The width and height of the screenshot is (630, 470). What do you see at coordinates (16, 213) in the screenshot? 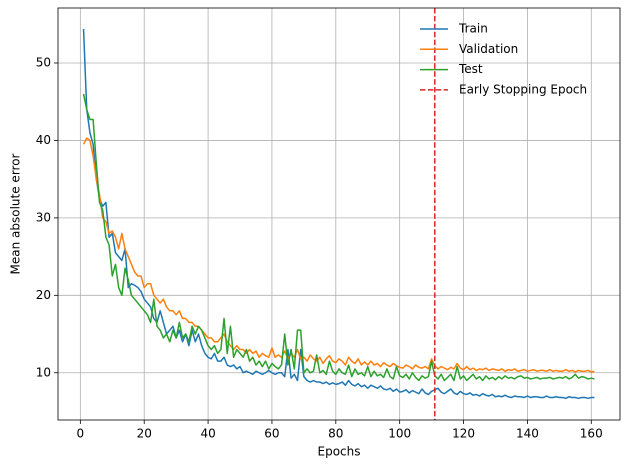
I see `y-axis-label: Mean absolute error` at bounding box center [16, 213].